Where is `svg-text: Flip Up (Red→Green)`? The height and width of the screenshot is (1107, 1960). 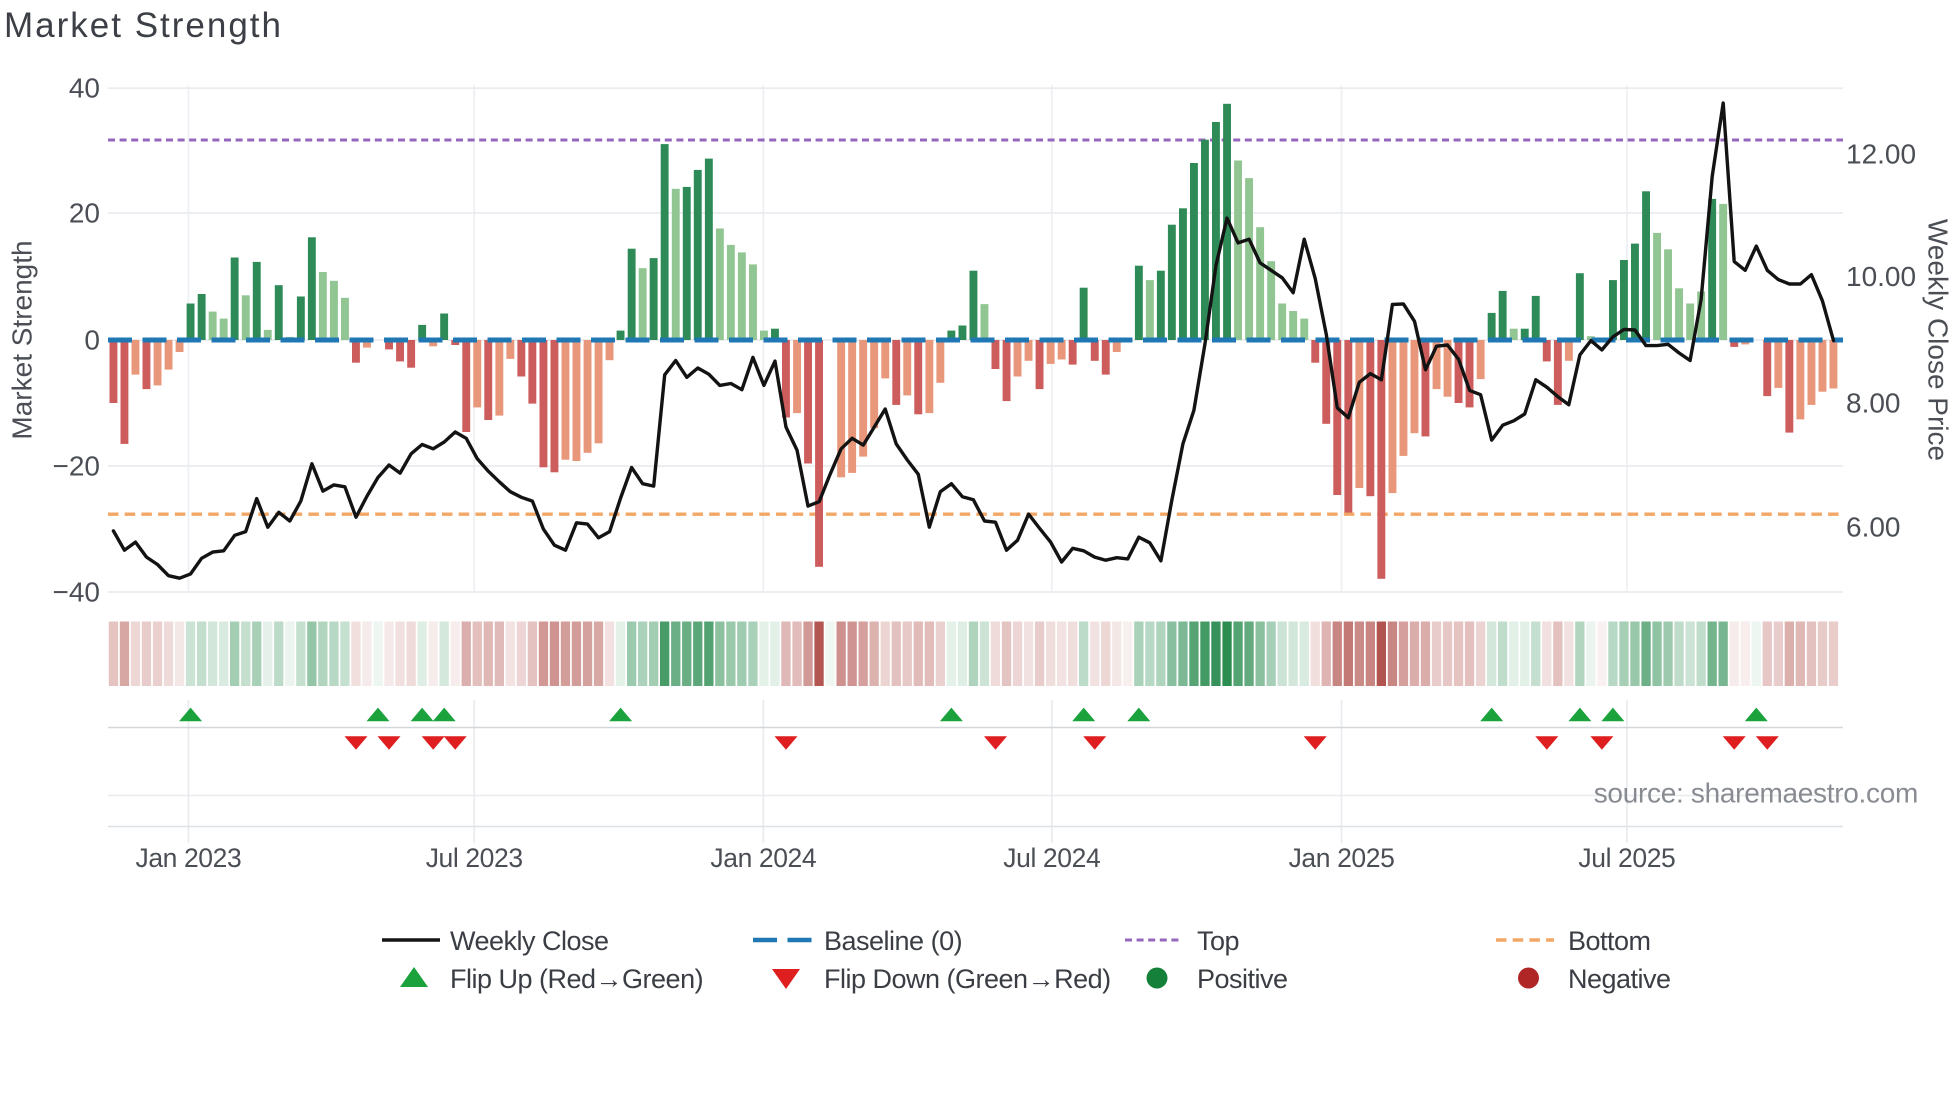 svg-text: Flip Up (Red→Green) is located at coordinates (576, 979).